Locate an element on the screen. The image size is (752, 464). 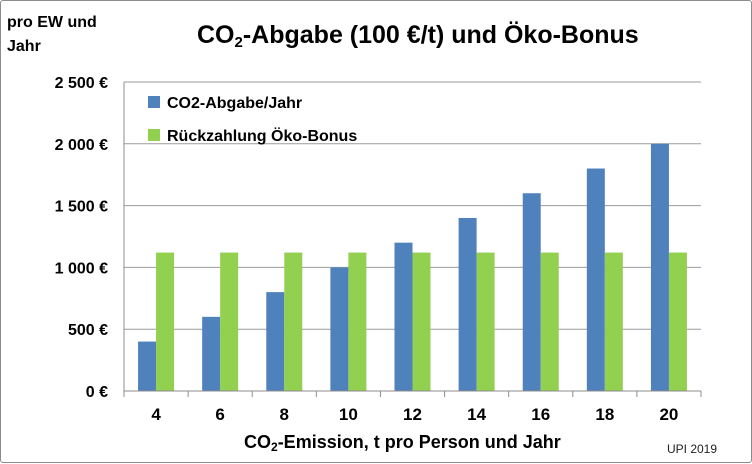
y-axis-label-line-1: pro EW und is located at coordinates (52, 22).